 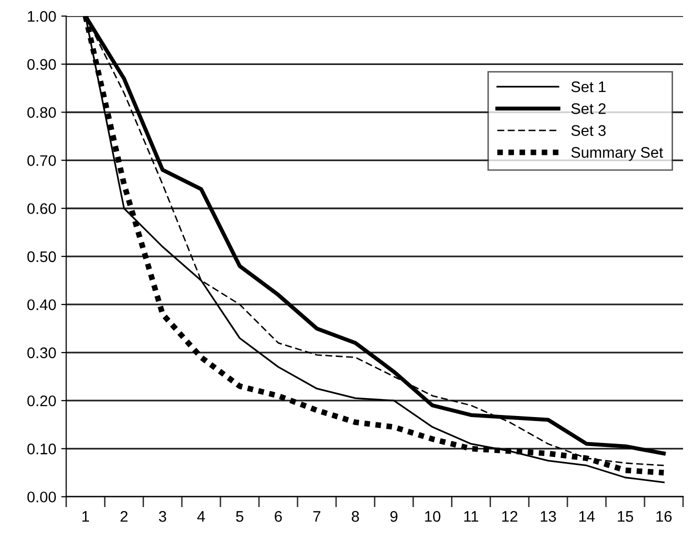 What do you see at coordinates (41, 208) in the screenshot?
I see `y-tick-label: 0.60` at bounding box center [41, 208].